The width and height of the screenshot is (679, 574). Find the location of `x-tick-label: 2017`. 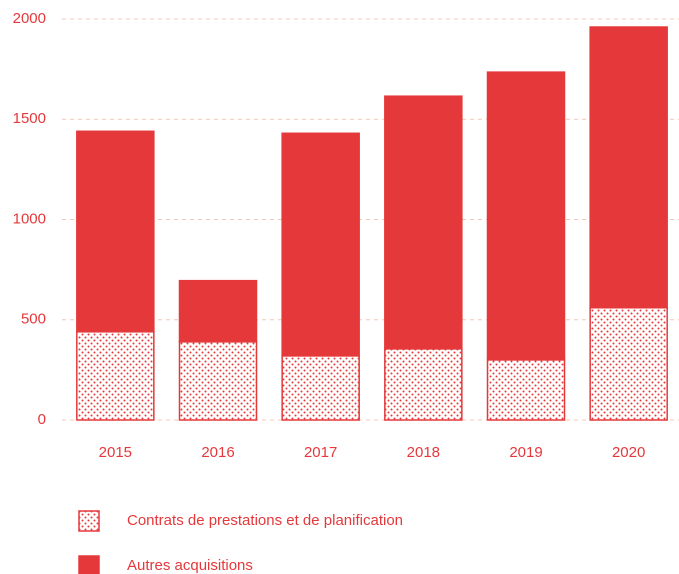

x-tick-label: 2017 is located at coordinates (320, 452).